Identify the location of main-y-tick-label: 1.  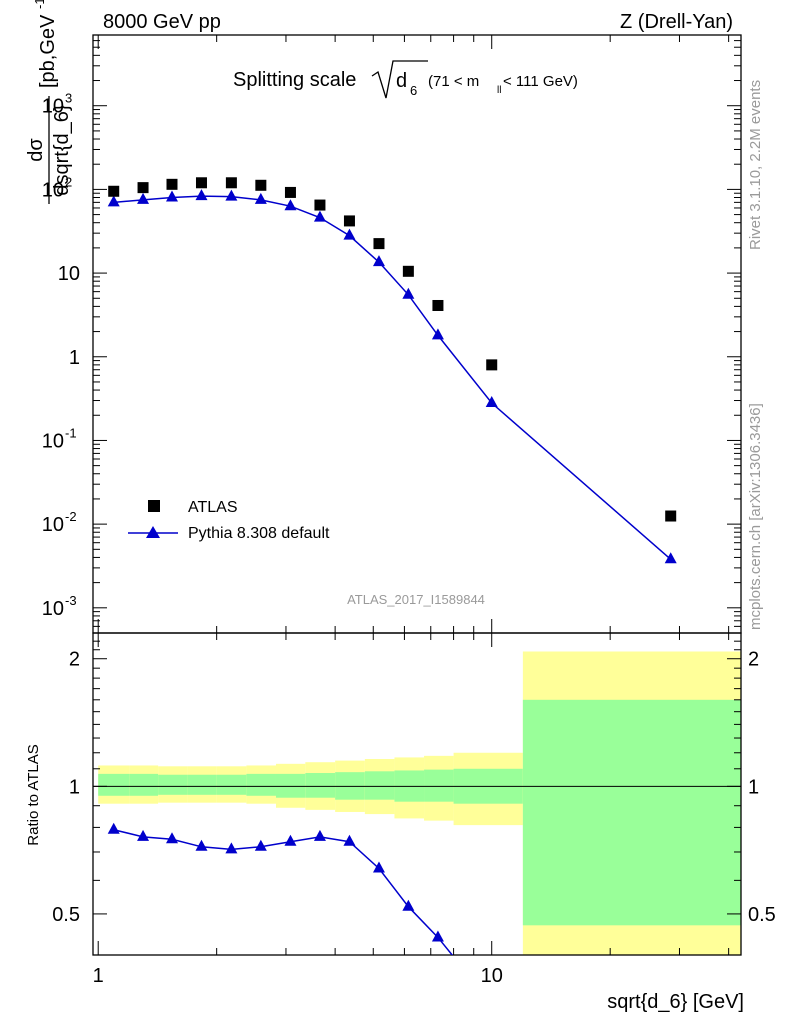
(74, 358).